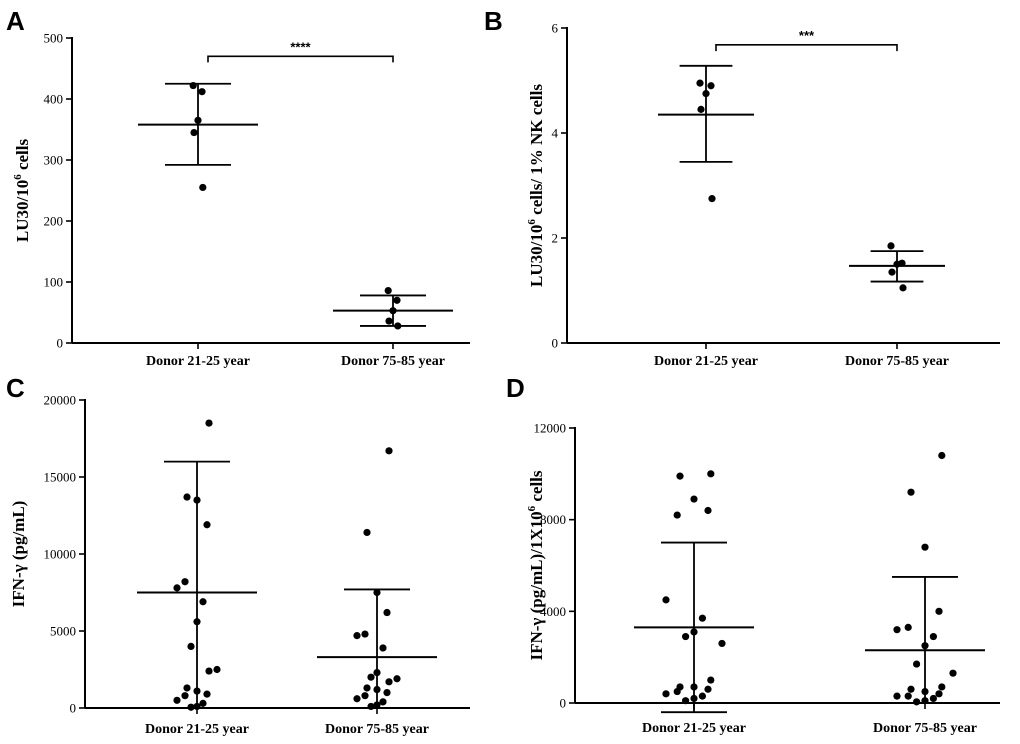 The width and height of the screenshot is (1020, 744). What do you see at coordinates (54, 221) in the screenshot?
I see `y-tick-label: 200` at bounding box center [54, 221].